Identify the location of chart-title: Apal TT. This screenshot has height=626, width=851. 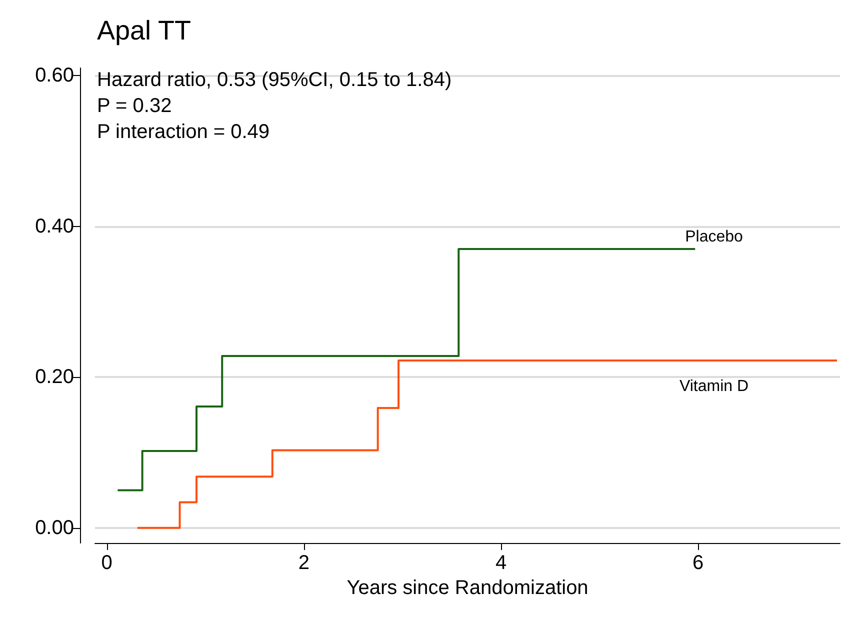
(144, 31).